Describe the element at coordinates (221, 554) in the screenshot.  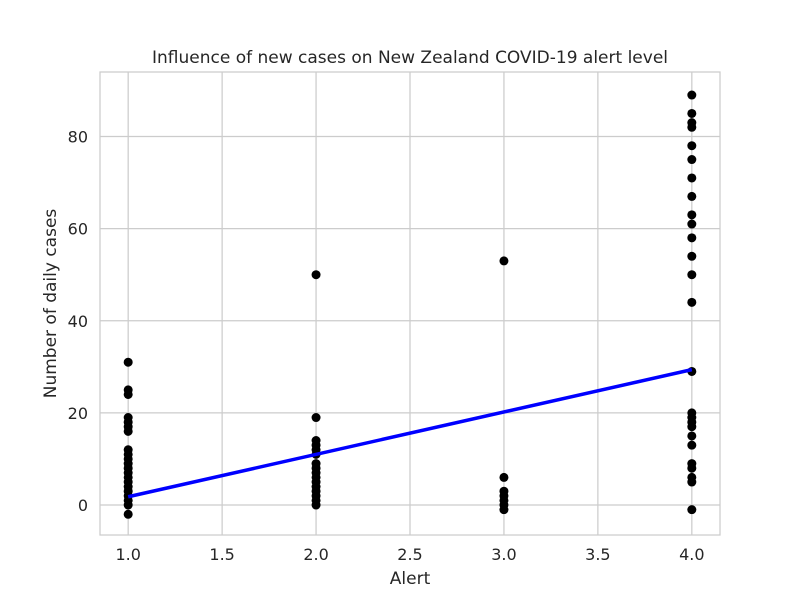
I see `x-tick-label: 1.5` at that location.